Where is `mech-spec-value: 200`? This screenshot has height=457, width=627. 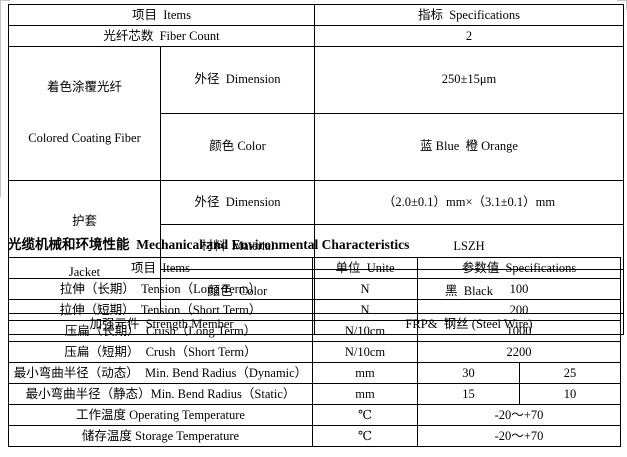 mech-spec-value: 200 is located at coordinates (519, 310).